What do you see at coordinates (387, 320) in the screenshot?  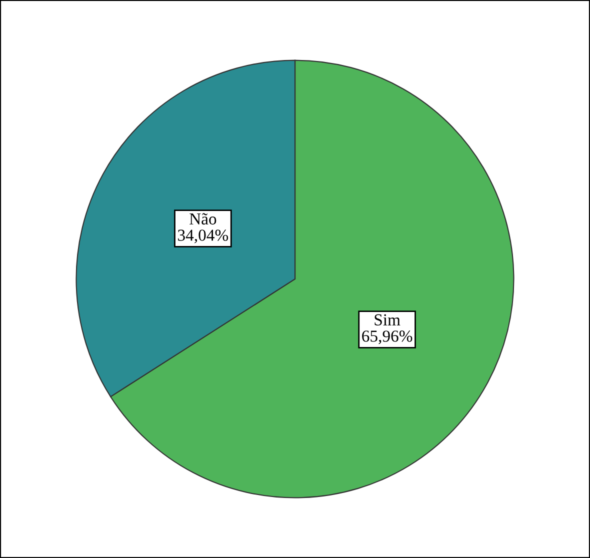 I see `slice-label: Sim` at bounding box center [387, 320].